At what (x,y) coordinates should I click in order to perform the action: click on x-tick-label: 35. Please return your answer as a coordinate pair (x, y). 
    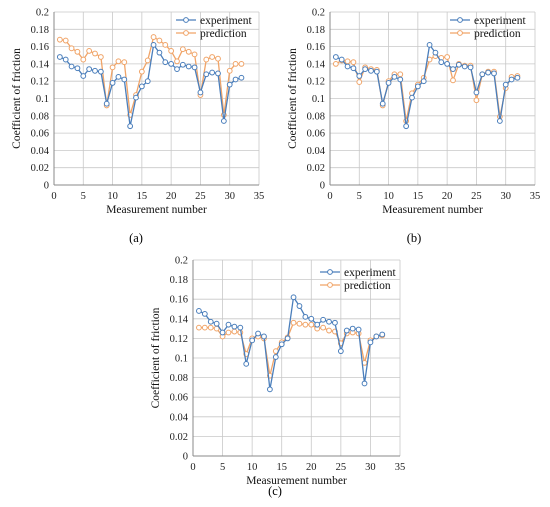
    Looking at the image, I should click on (400, 467).